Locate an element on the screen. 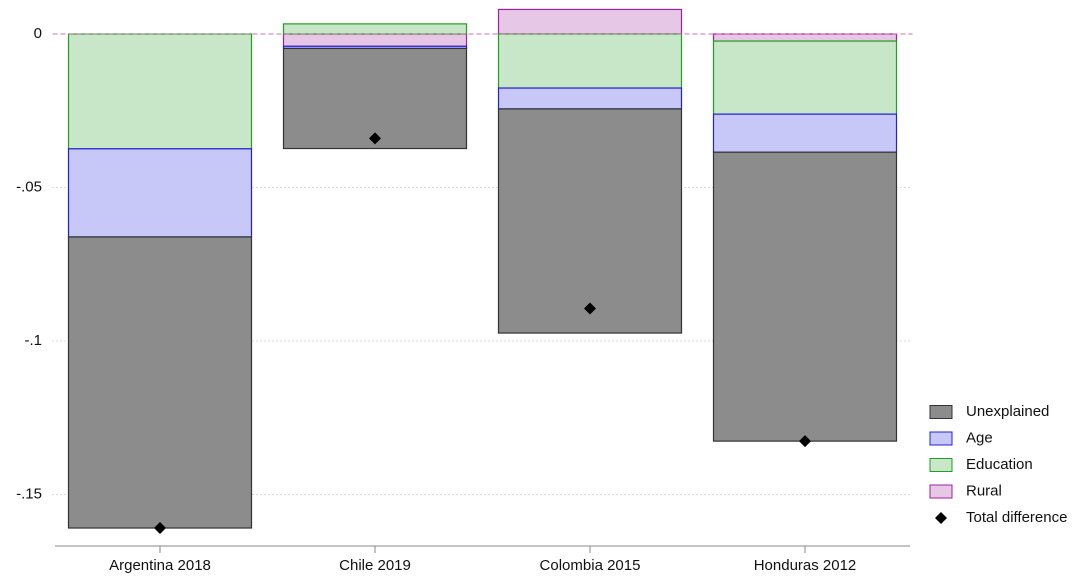 The height and width of the screenshot is (584, 1089). x-tick-label: Chile 2019 is located at coordinates (375, 565).